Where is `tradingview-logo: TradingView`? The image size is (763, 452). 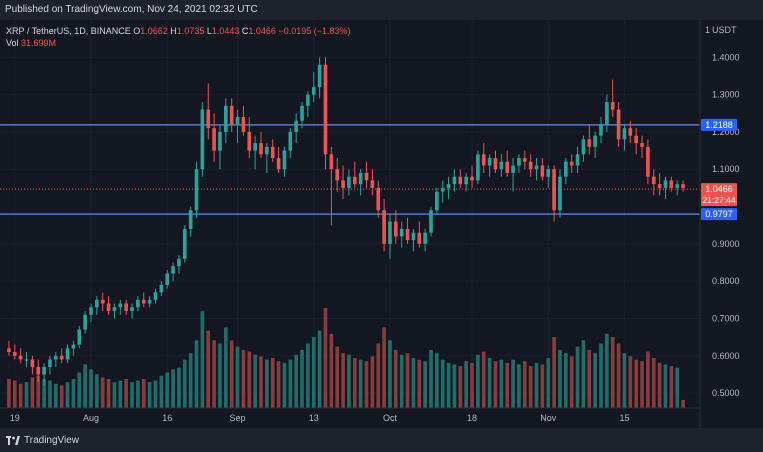 tradingview-logo: TradingView is located at coordinates (42, 440).